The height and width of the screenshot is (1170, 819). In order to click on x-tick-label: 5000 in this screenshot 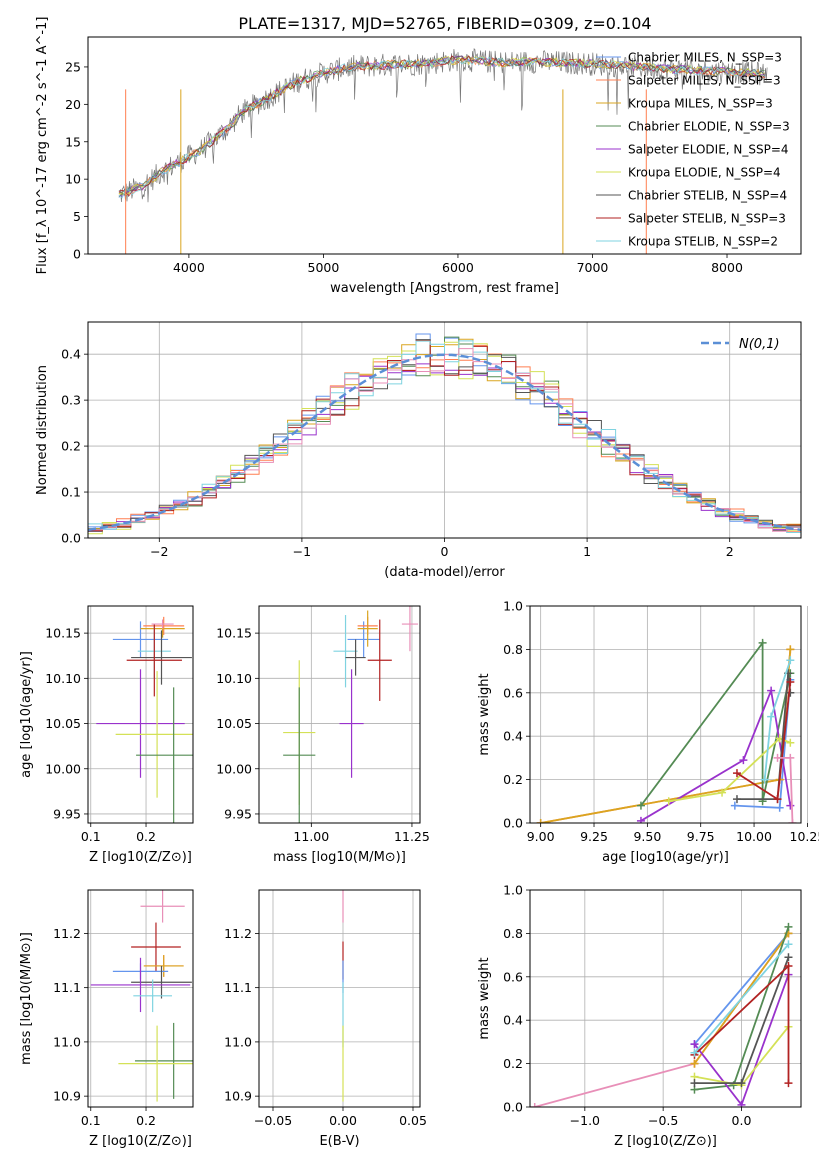, I will do `click(324, 267)`.